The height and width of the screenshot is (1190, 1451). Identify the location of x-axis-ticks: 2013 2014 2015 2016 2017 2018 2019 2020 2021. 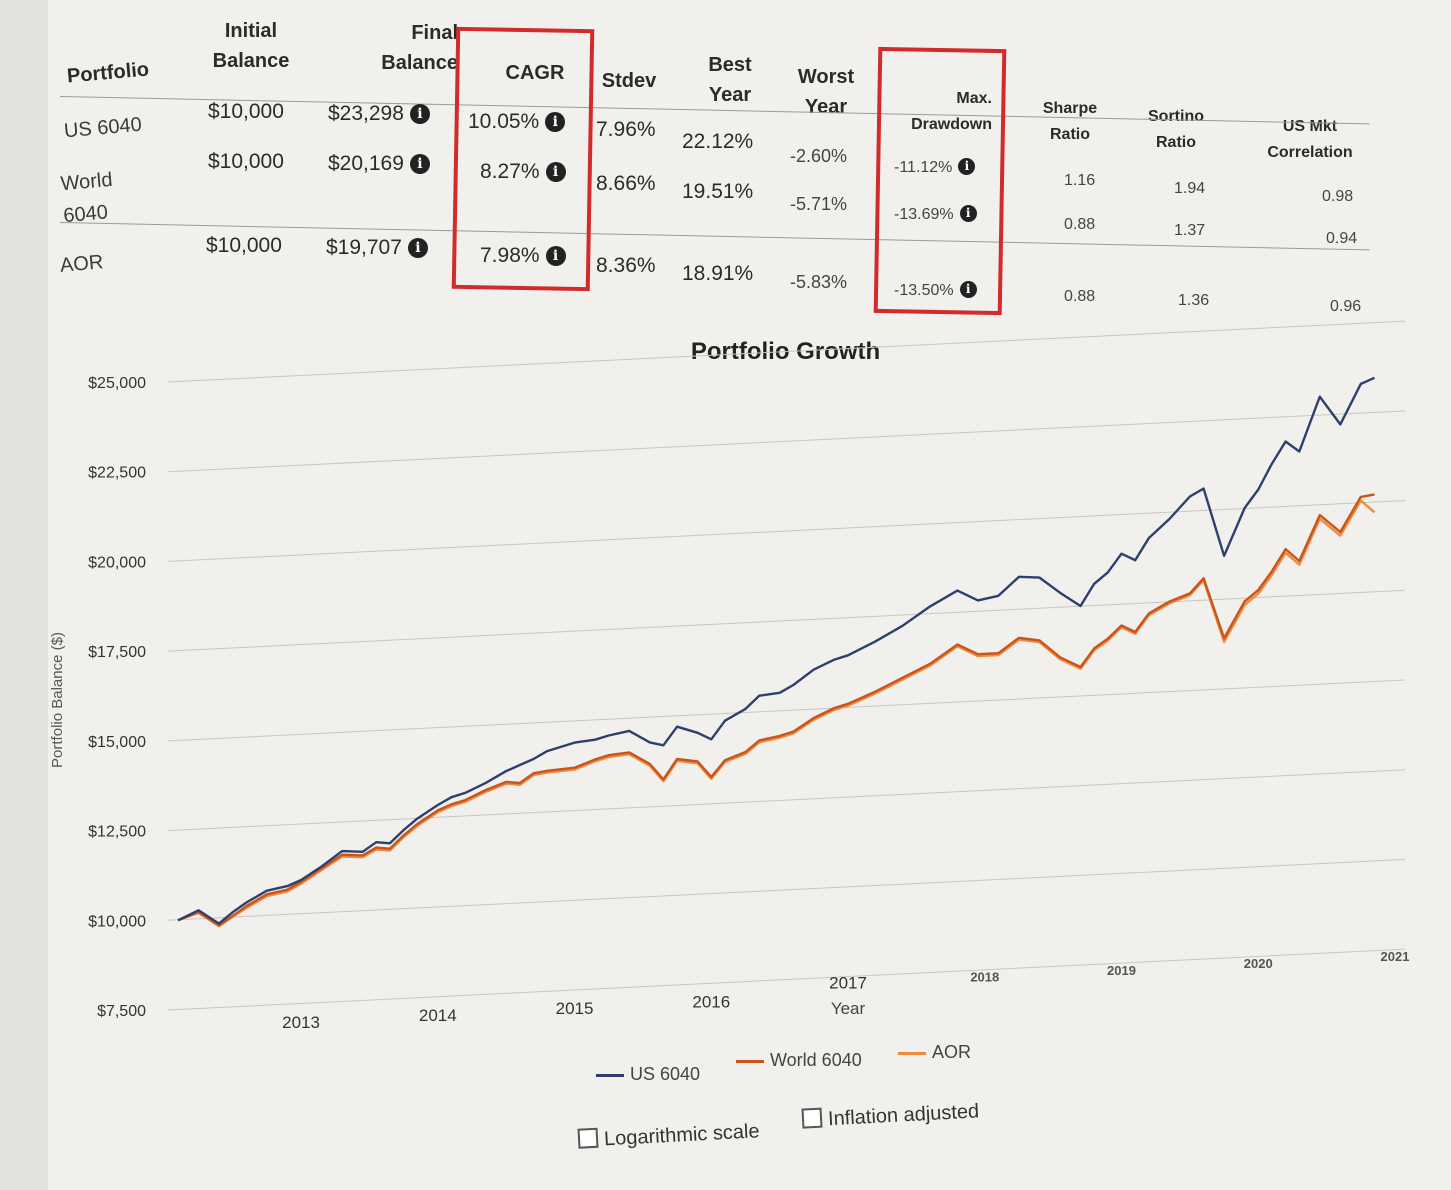
(845, 990).